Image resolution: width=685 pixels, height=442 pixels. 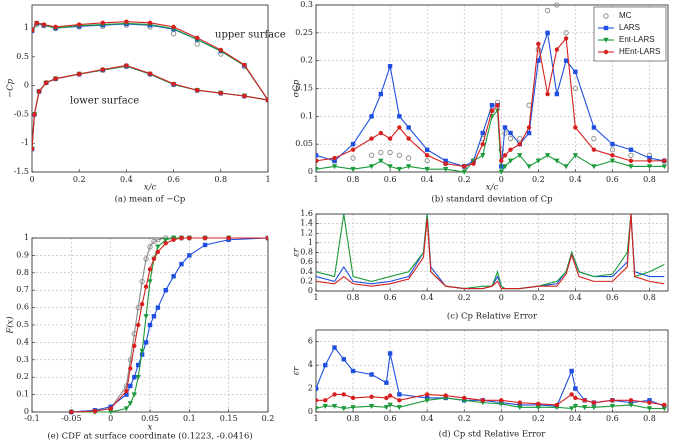 I want to click on series-group, so click(x=150, y=85).